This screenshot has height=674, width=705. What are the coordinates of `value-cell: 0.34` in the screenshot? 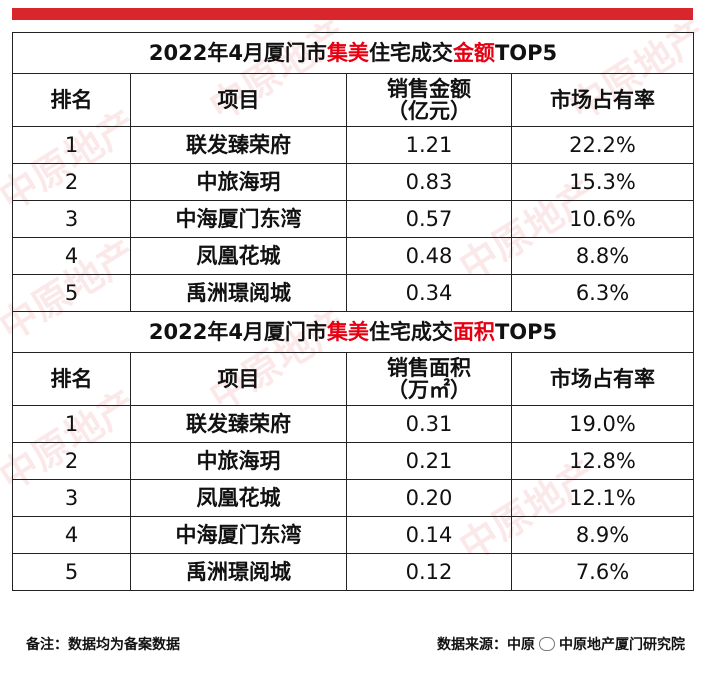 It's located at (429, 293).